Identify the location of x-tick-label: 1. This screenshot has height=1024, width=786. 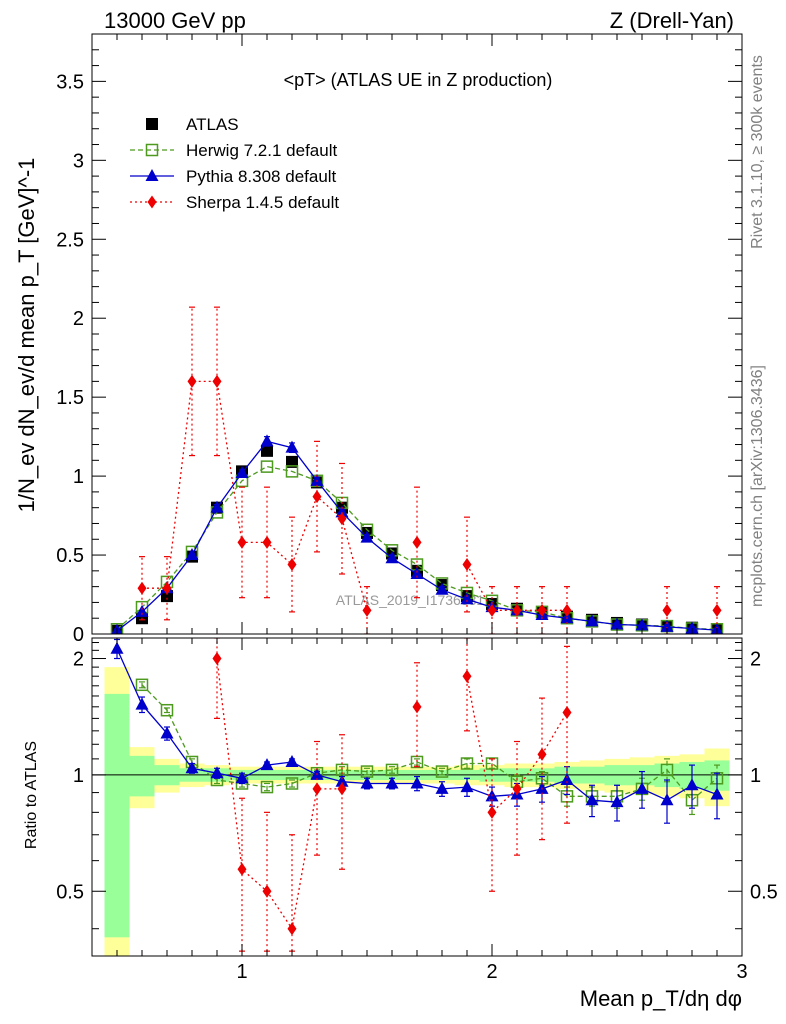
(241, 972).